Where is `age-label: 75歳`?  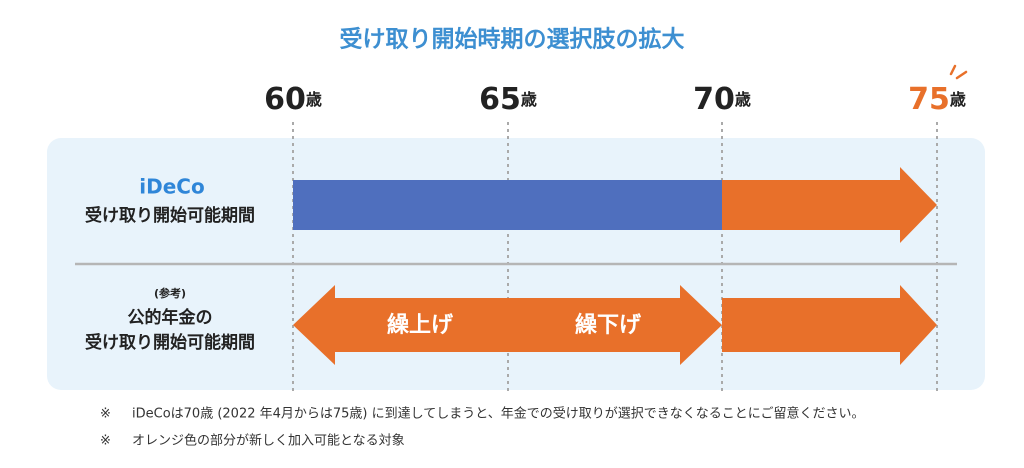
age-label: 75歳 is located at coordinates (937, 99).